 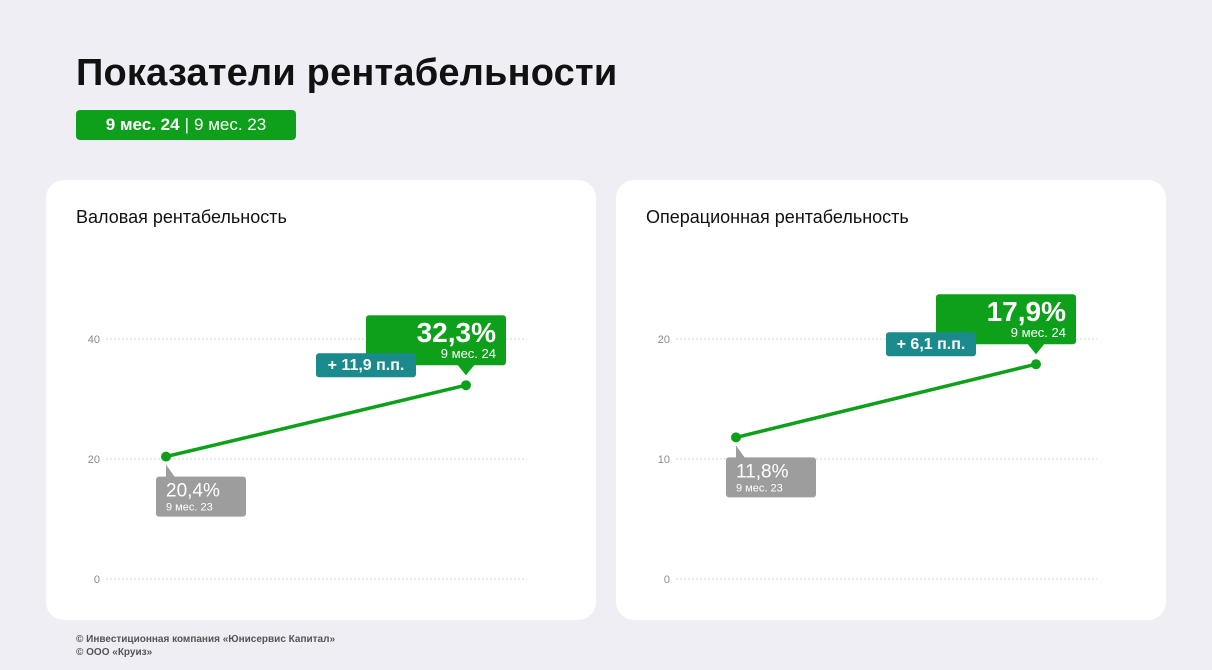 I want to click on chart-title-gross-margin: Валовая рентабельность, so click(x=181, y=217).